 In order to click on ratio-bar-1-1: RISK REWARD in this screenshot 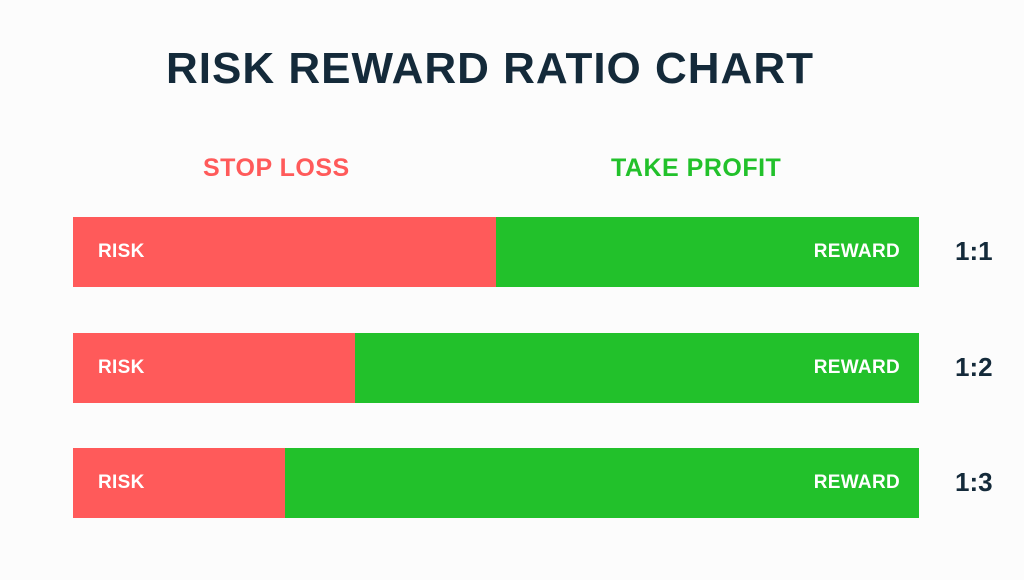, I will do `click(496, 252)`.